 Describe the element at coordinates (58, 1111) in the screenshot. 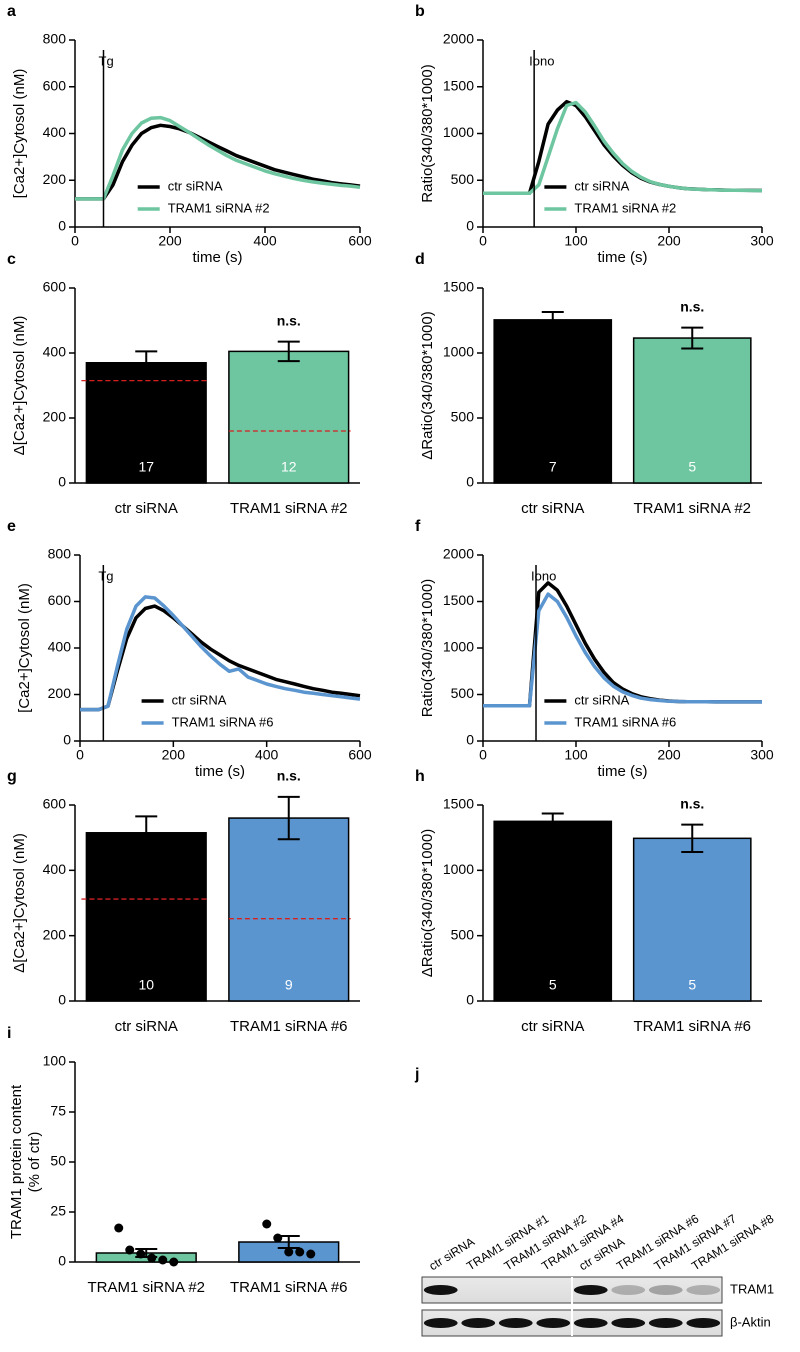

I see `y-tick-label: 75` at that location.